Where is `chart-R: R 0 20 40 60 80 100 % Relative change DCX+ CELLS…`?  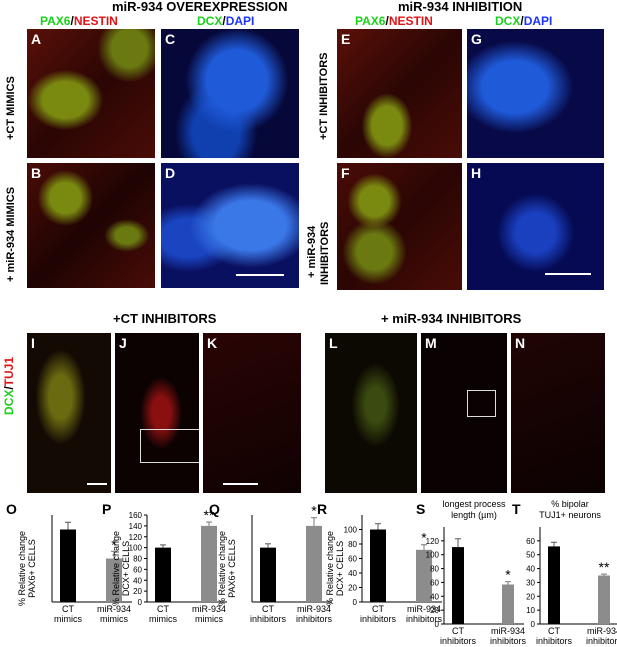
chart-R: R 0 20 40 60 80 100 % Relative change DCX+ CELLS… is located at coordinates (380, 562).